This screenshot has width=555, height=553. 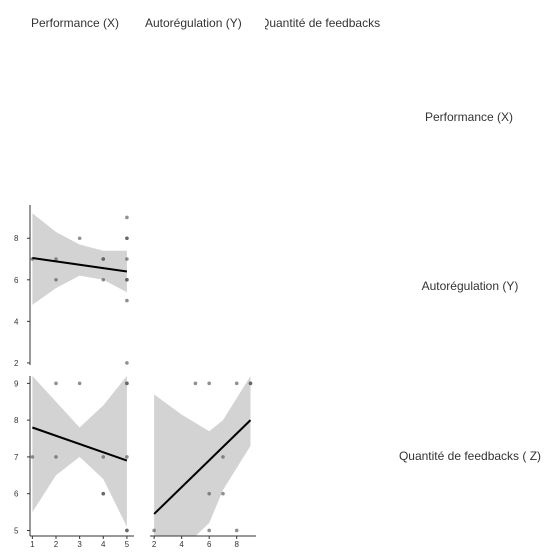 I want to click on x-tick-label: 1, so click(x=32, y=544).